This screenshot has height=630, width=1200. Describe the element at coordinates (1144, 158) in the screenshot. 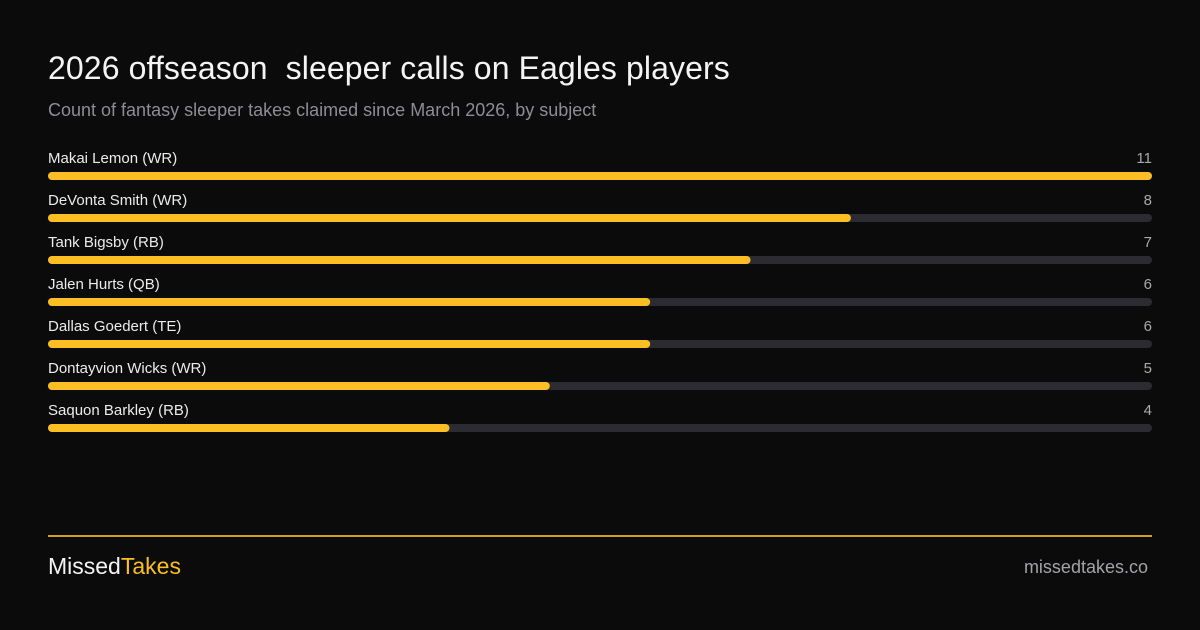

I see `bar-value-label: 11` at that location.